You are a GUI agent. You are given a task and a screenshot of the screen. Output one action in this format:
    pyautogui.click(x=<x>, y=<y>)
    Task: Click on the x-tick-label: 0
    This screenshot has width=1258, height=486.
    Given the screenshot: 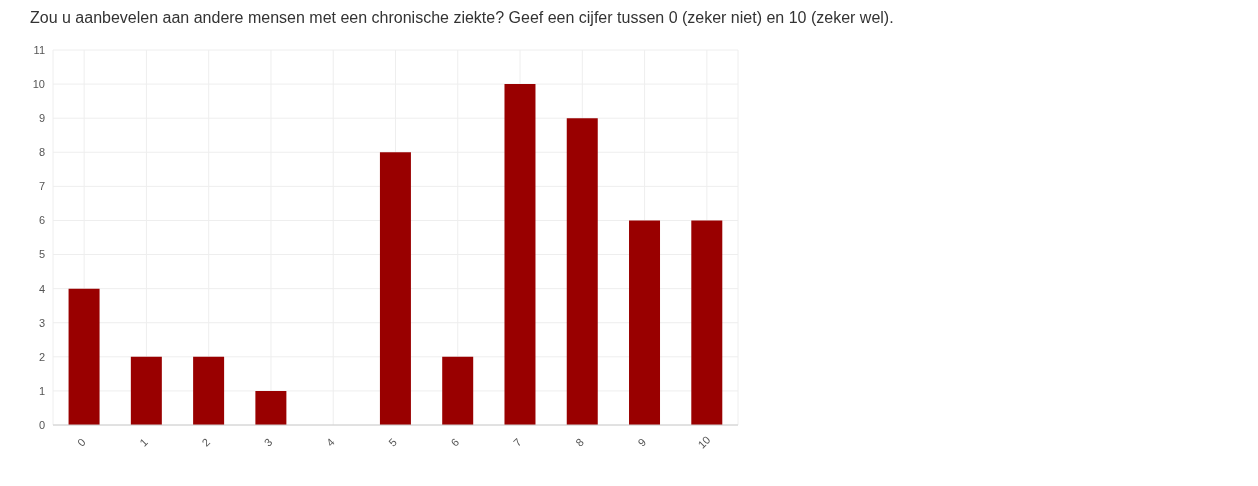 What is the action you would take?
    pyautogui.click(x=81, y=442)
    